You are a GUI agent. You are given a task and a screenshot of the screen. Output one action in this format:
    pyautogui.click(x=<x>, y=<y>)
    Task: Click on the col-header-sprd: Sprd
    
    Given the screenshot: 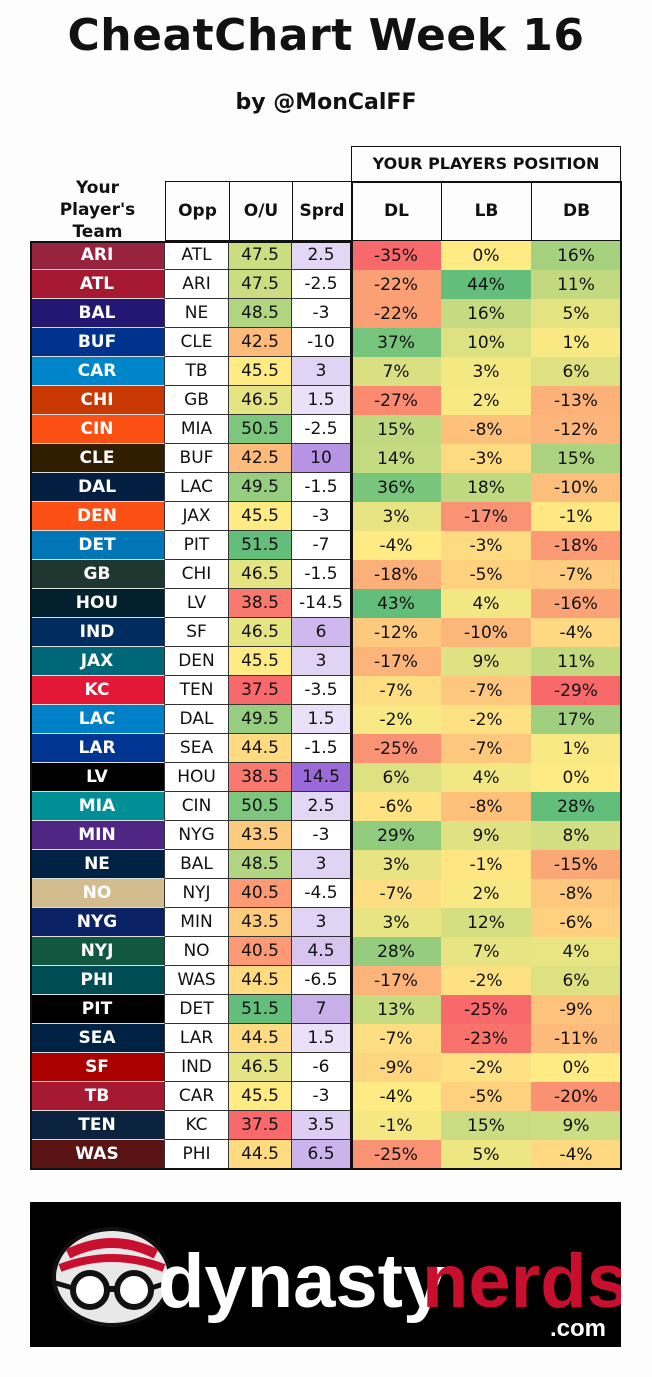 What is the action you would take?
    pyautogui.click(x=322, y=211)
    